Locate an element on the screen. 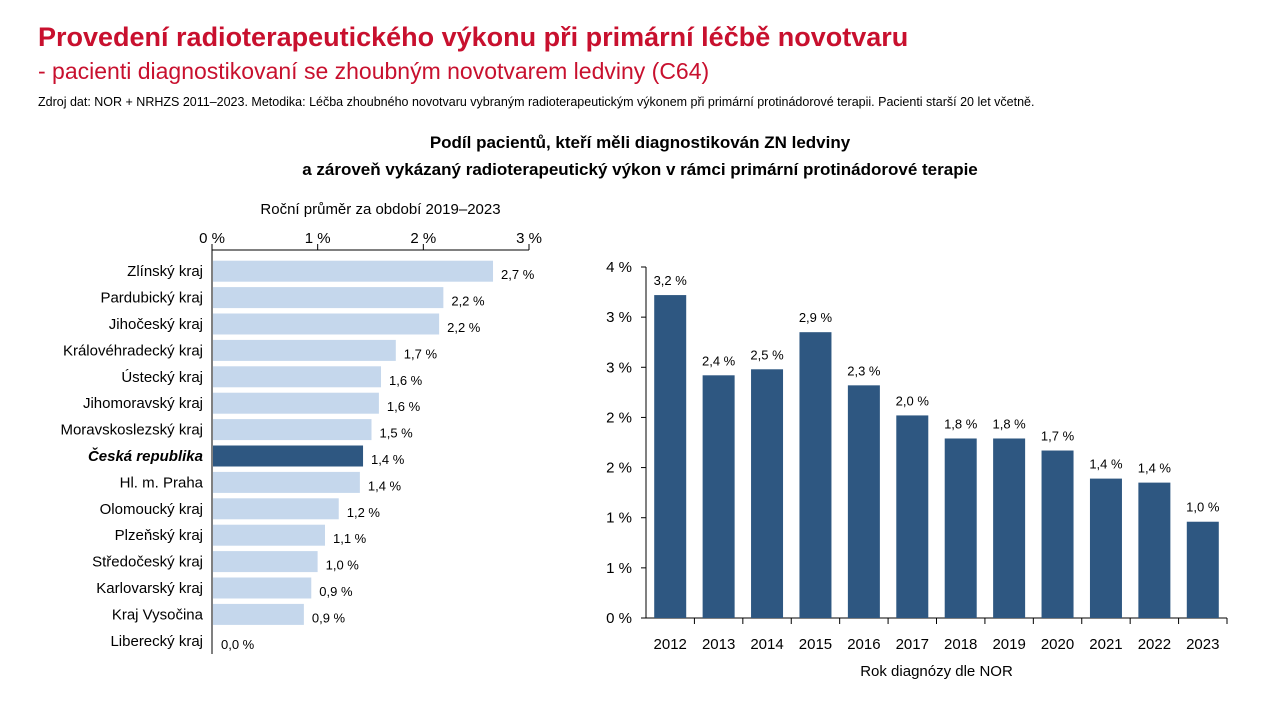  regions-category-label: Zlínský kraj is located at coordinates (165, 271).